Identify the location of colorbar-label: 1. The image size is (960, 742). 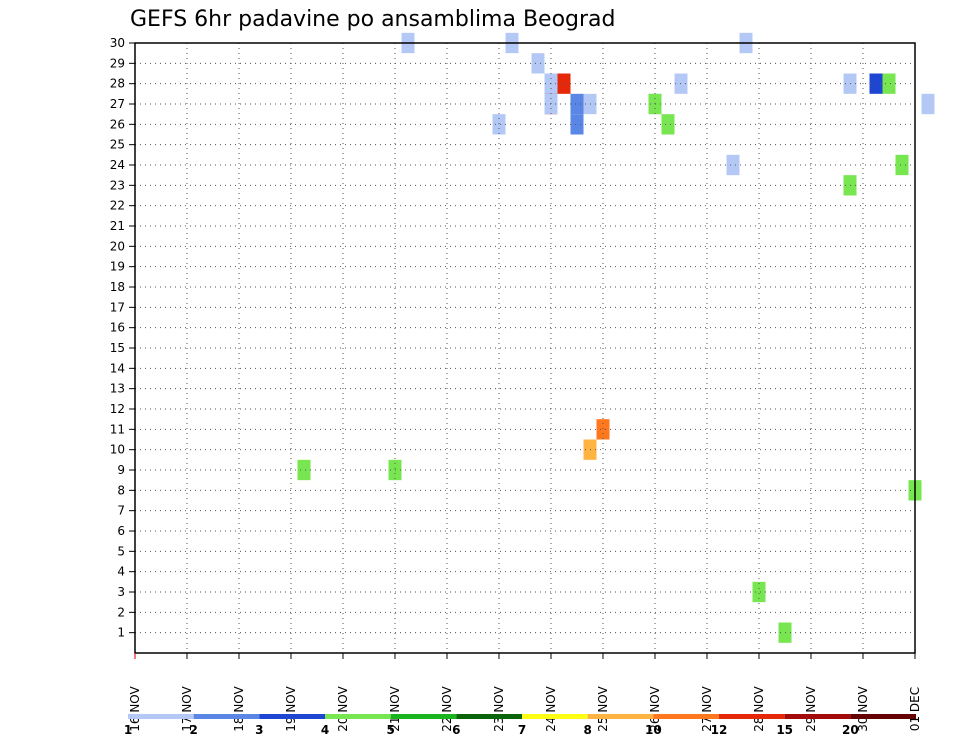
(128, 730).